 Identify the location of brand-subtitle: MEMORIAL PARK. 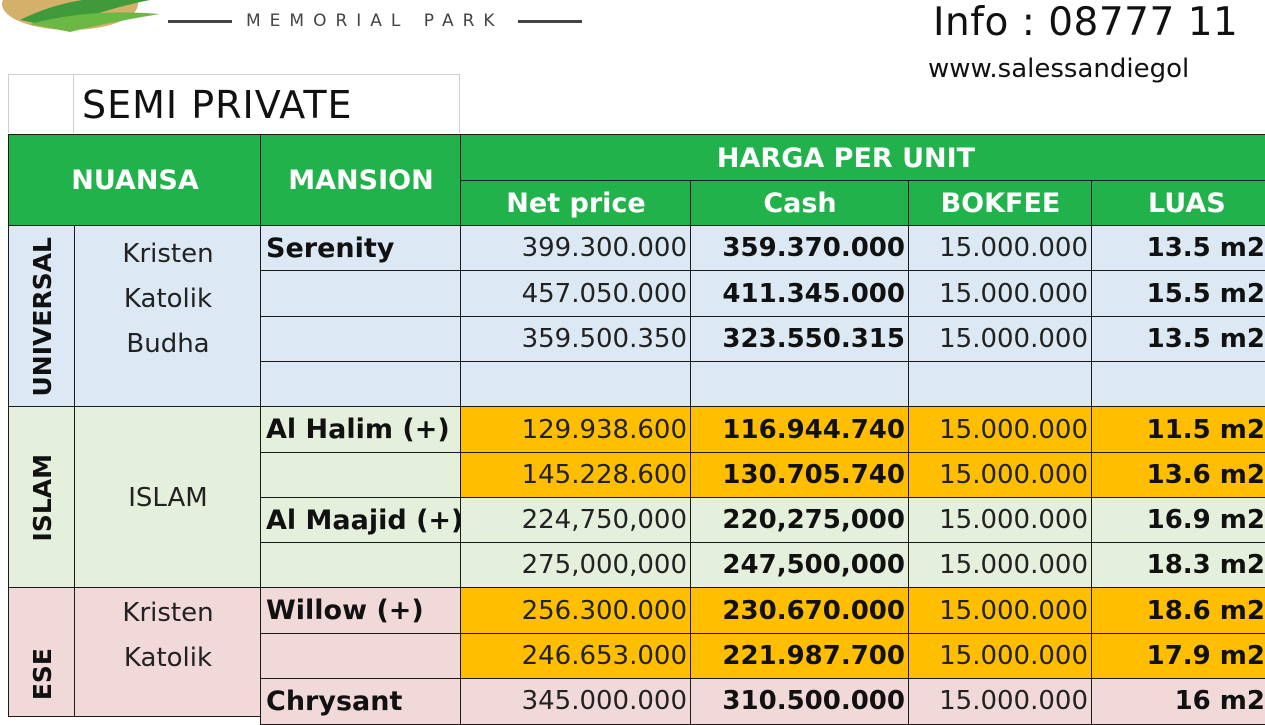
(375, 21).